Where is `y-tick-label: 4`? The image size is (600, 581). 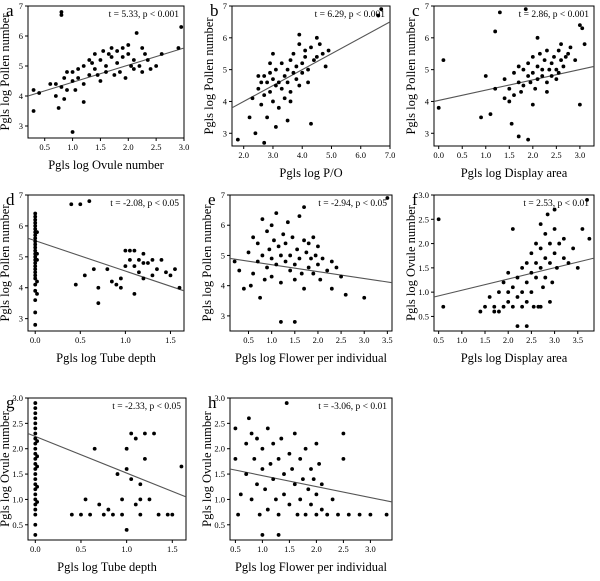
y-tick-label: 4 is located at coordinates (21, 288).